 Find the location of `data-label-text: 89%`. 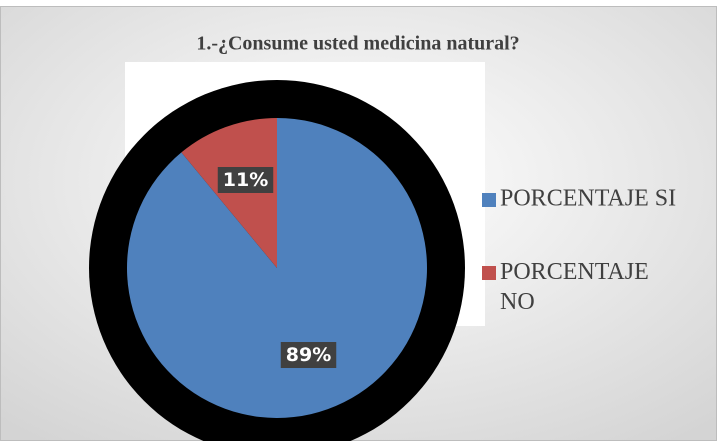

data-label-text: 89% is located at coordinates (308, 355).